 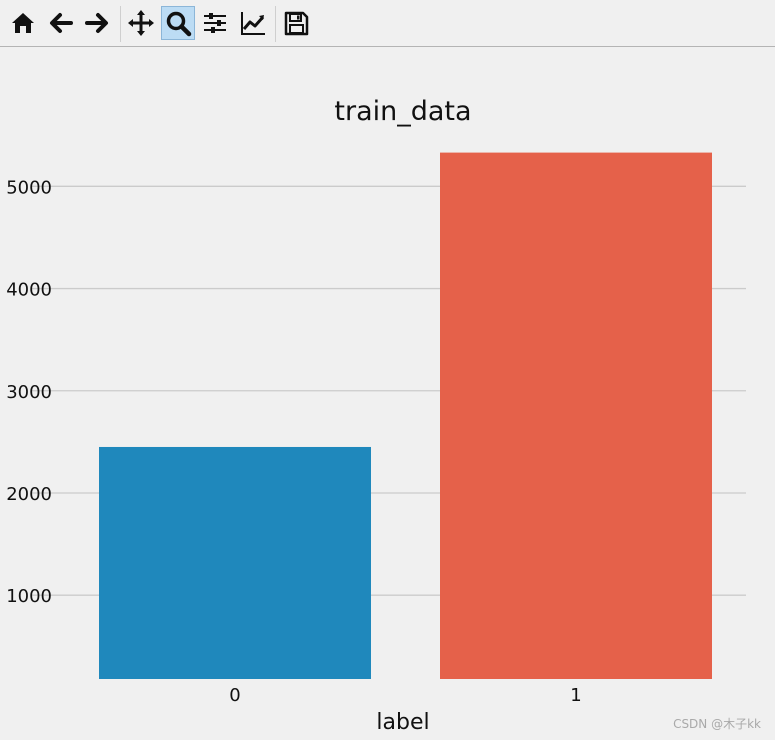 I want to click on pan-icon, so click(x=141, y=23).